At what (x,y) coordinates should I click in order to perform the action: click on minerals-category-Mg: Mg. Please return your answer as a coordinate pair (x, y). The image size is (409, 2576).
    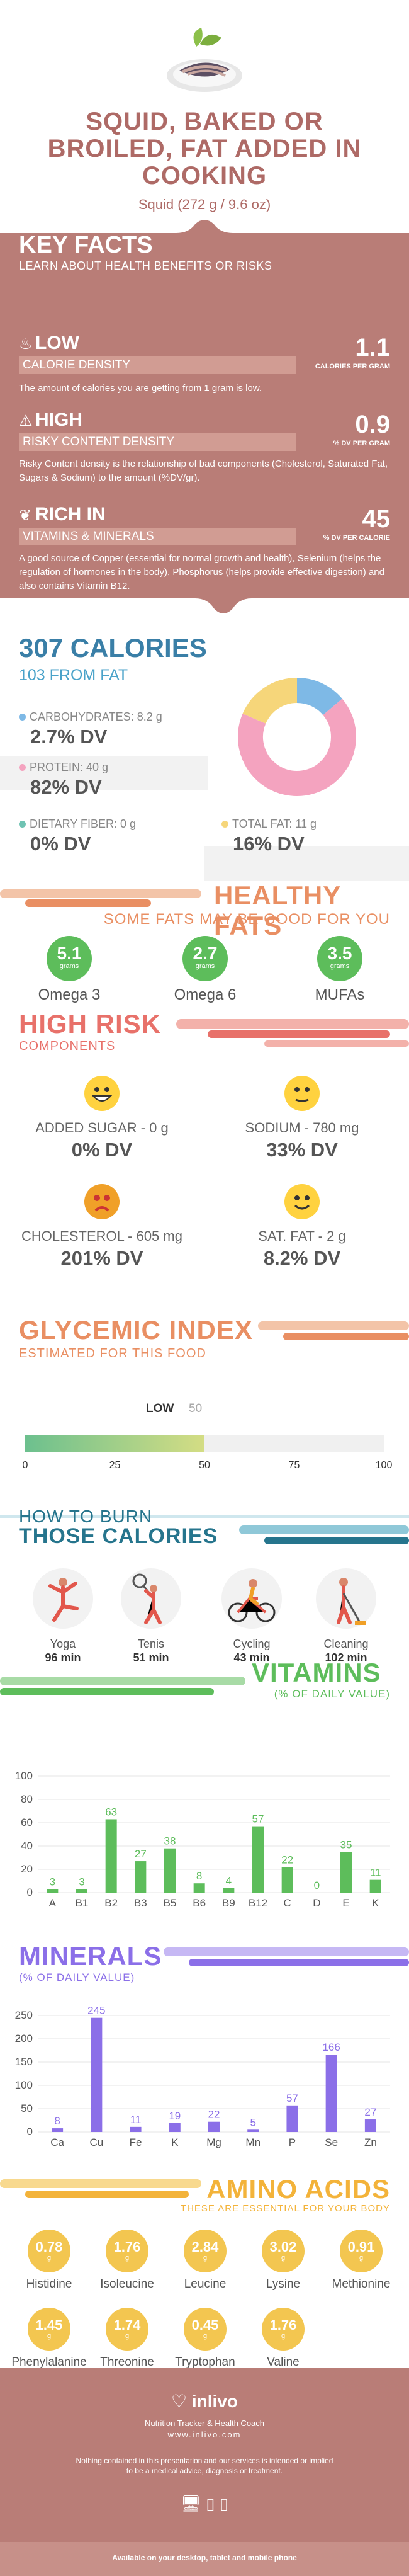
    Looking at the image, I should click on (214, 2142).